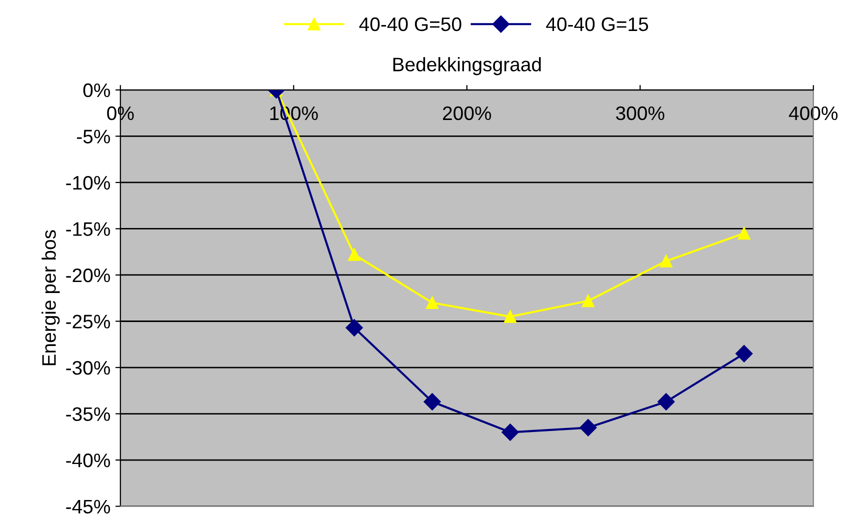 The height and width of the screenshot is (514, 842). What do you see at coordinates (88, 275) in the screenshot?
I see `y-tick-label: -20%` at bounding box center [88, 275].